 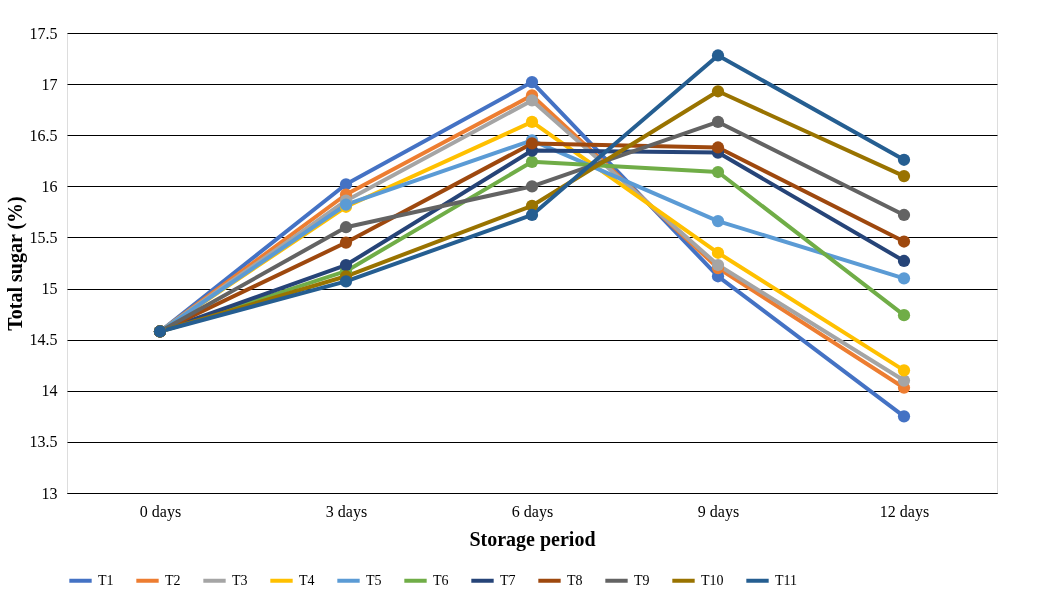 What do you see at coordinates (904, 511) in the screenshot?
I see `x-tick-label: 12 days` at bounding box center [904, 511].